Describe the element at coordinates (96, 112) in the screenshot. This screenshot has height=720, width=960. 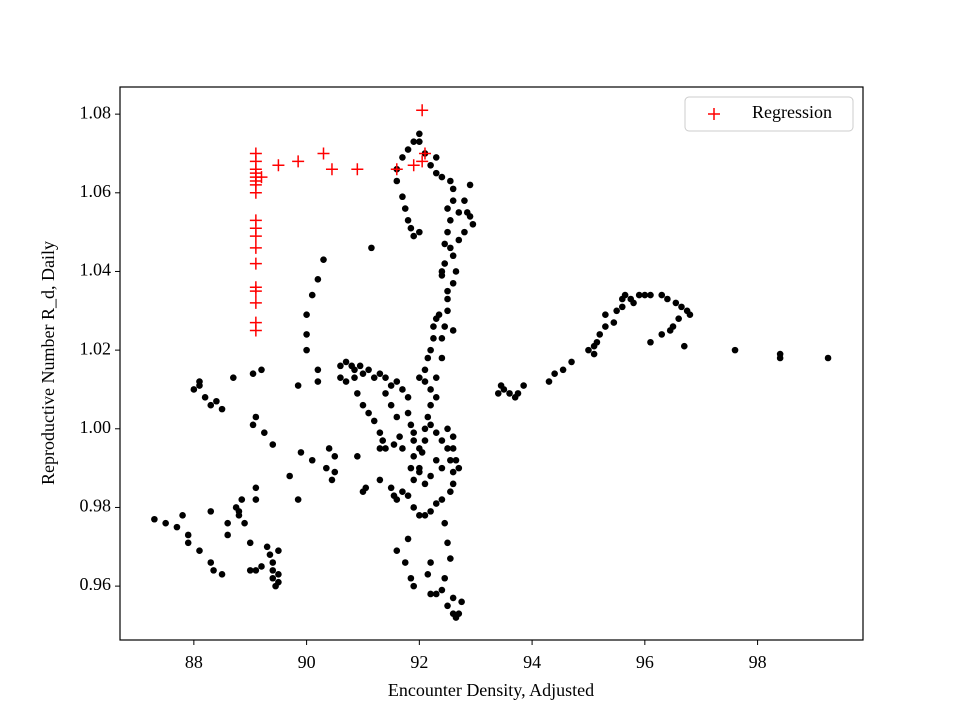
I see `y-tick-label: 1.08` at that location.